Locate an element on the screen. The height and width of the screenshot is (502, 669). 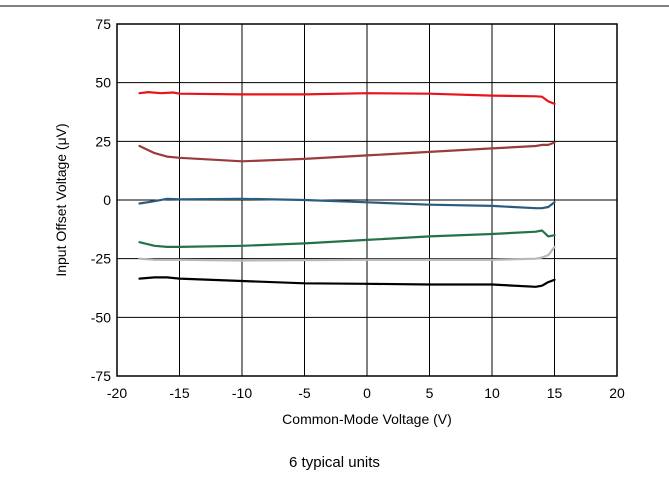
x-tick-label: -20 is located at coordinates (117, 393).